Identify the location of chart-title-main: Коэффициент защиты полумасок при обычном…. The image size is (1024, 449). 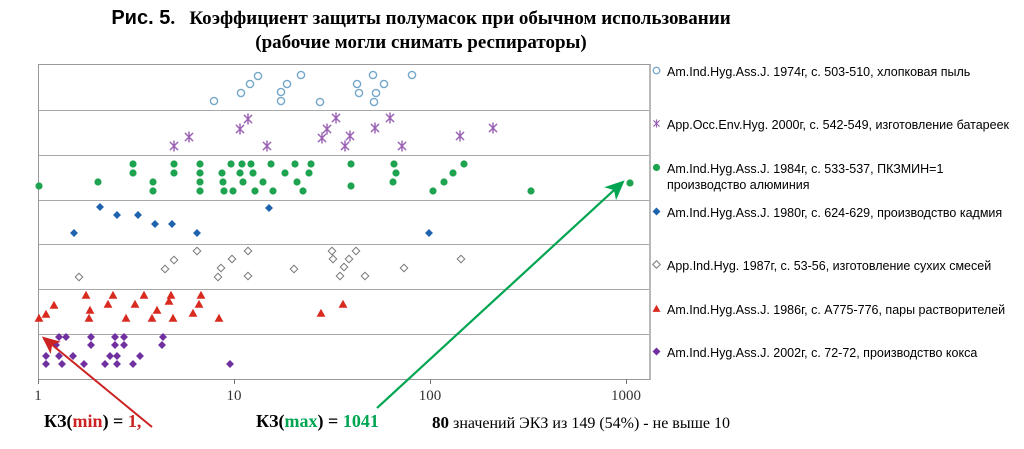
(460, 18).